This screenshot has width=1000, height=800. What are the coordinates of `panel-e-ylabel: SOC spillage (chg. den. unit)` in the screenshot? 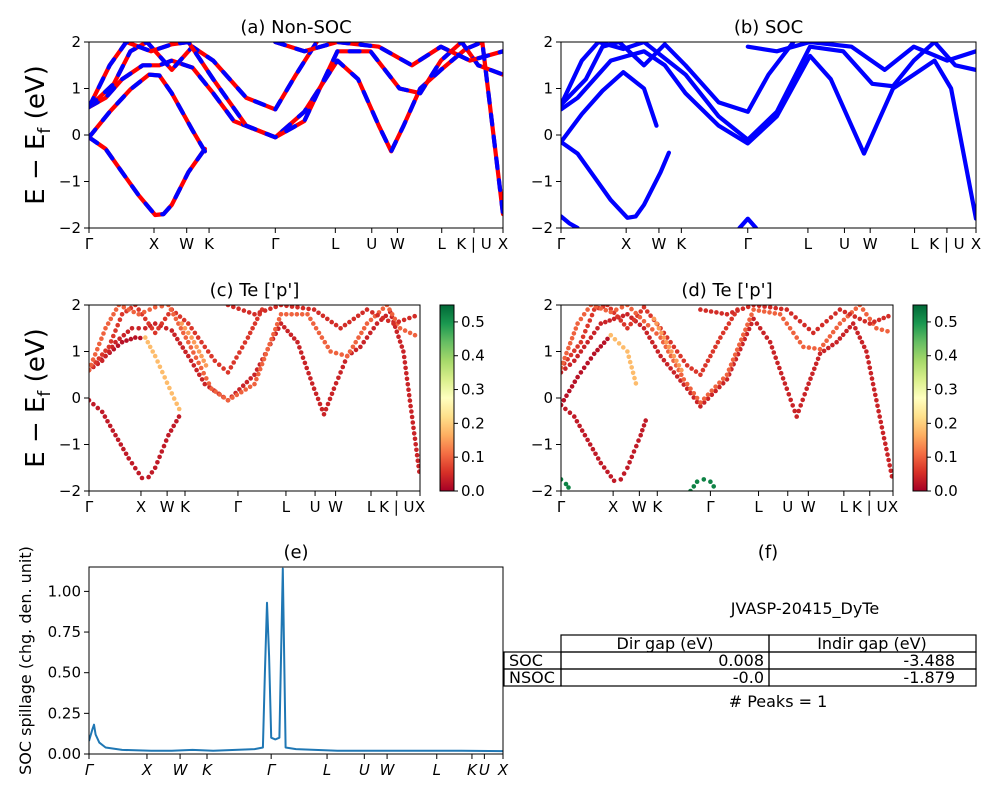 It's located at (25, 660).